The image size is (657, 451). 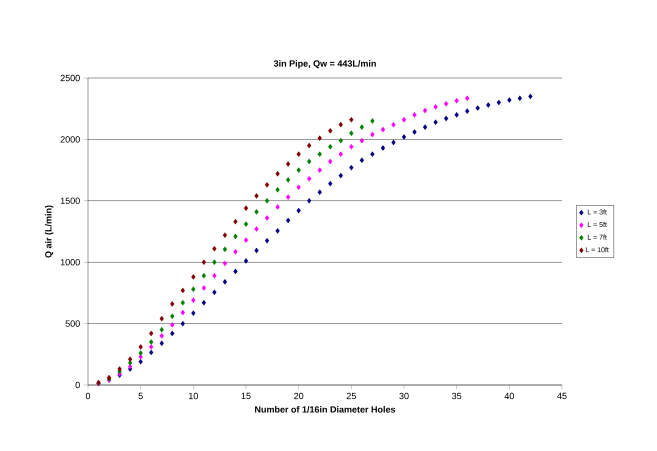 I want to click on x-tick-label: 0, so click(x=88, y=396).